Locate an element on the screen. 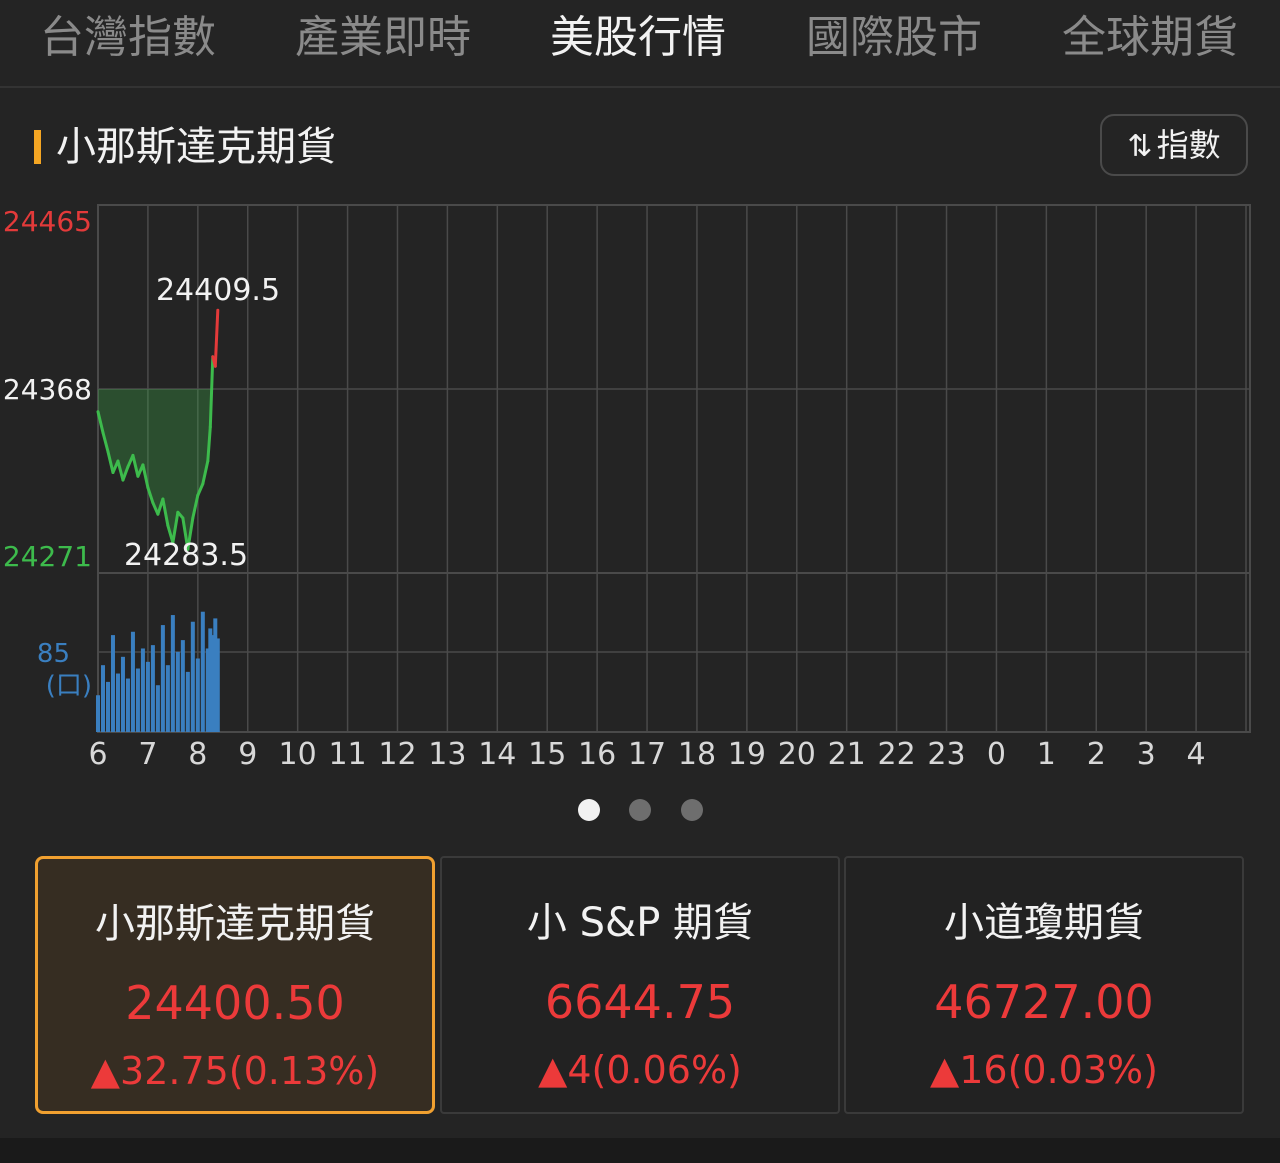  quote-card-dow: 小道瓊期貨 46727.00 ▲16(0.03%) is located at coordinates (1044, 985).